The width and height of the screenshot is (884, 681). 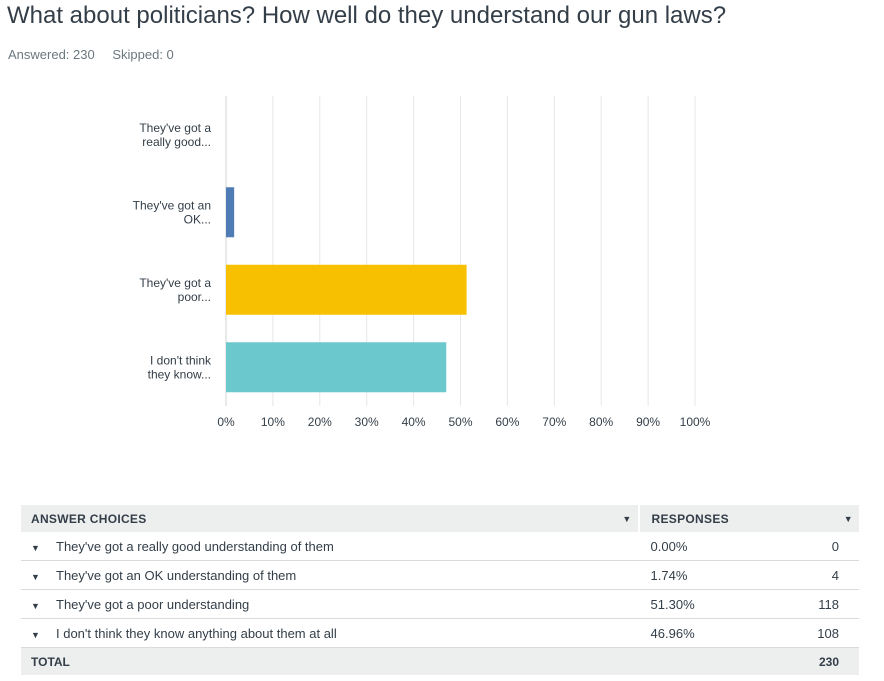 What do you see at coordinates (813, 546) in the screenshot?
I see `response-count: 0` at bounding box center [813, 546].